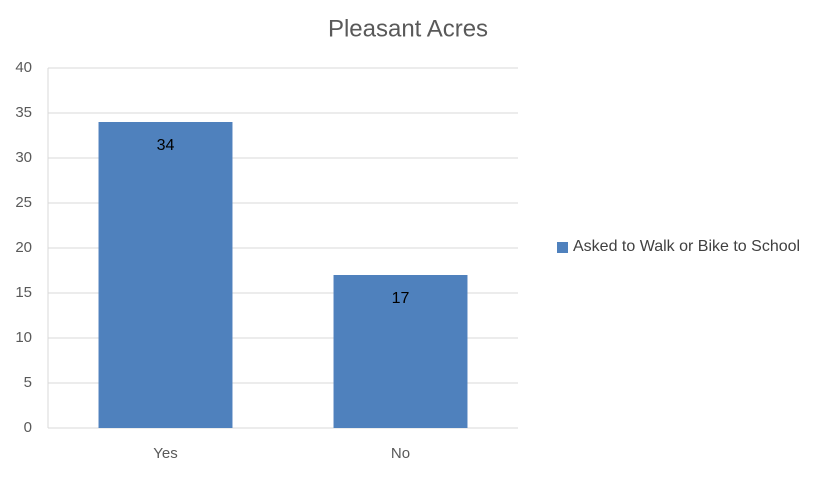 Image resolution: width=817 pixels, height=478 pixels. I want to click on y-tick-label: 0, so click(28, 427).